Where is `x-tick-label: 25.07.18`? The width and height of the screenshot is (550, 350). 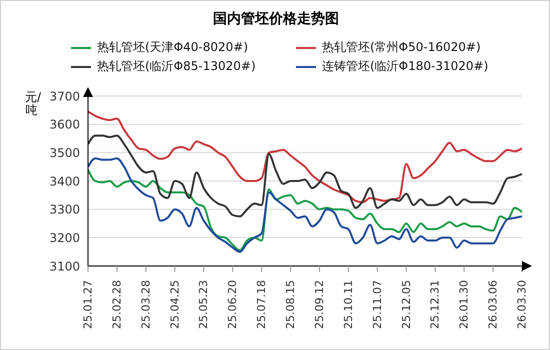
x-tick-label: 25.07.18 is located at coordinates (261, 304).